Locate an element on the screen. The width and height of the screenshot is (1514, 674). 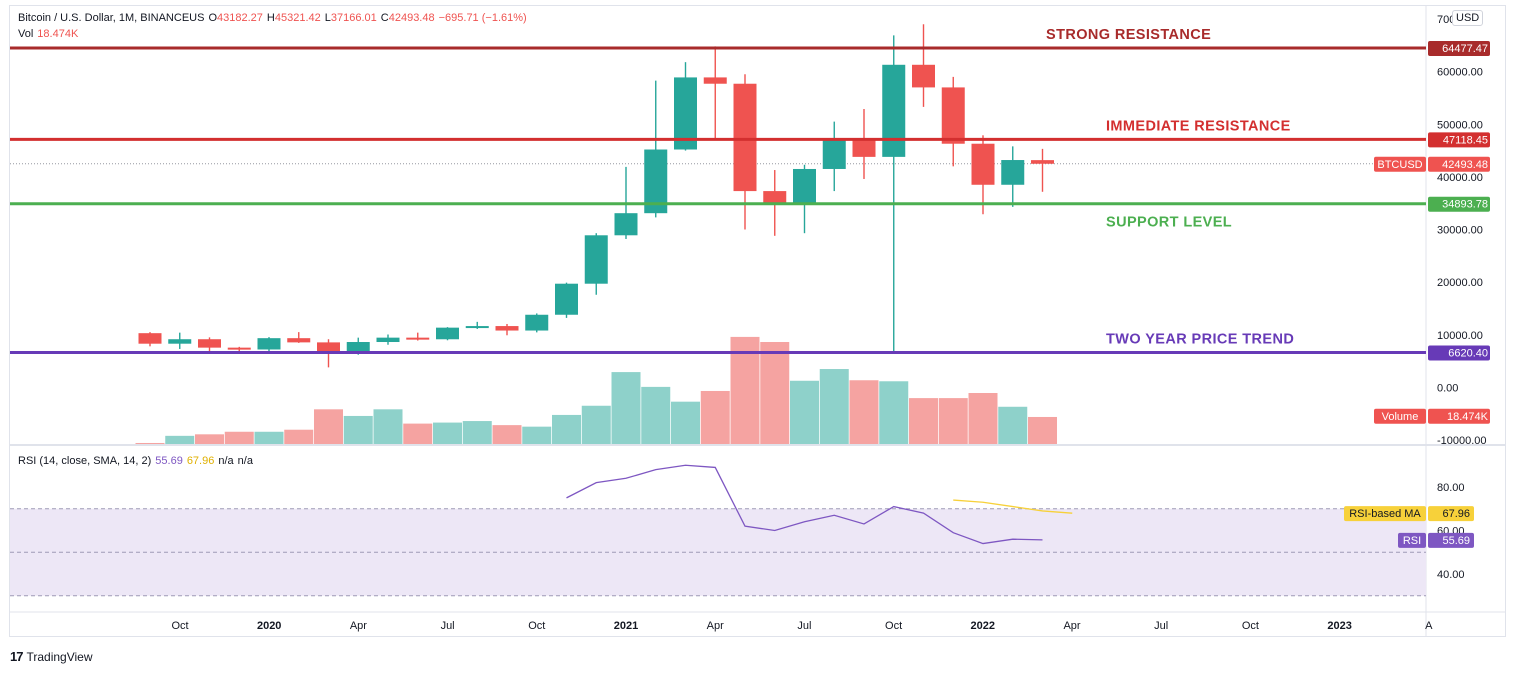
rsi-name-text: RSI is located at coordinates (1412, 541).